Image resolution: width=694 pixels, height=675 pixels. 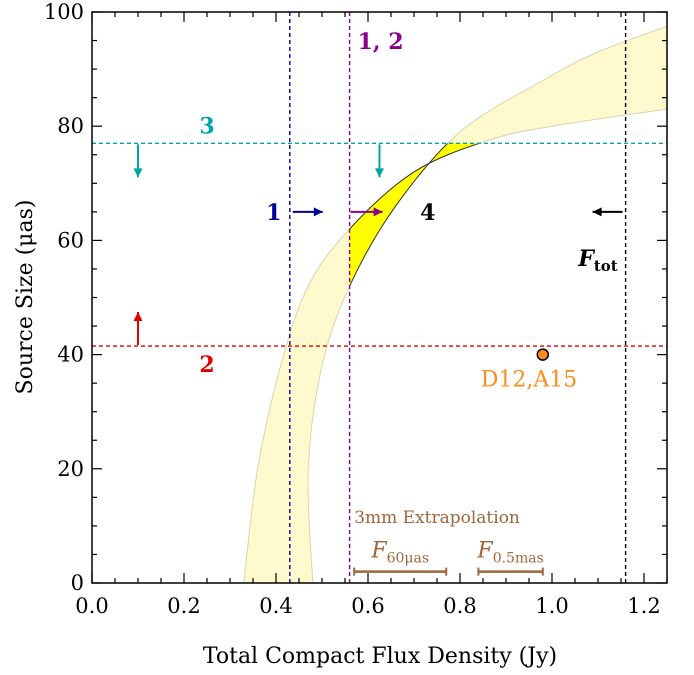 I want to click on arrow-2-up, so click(x=138, y=329).